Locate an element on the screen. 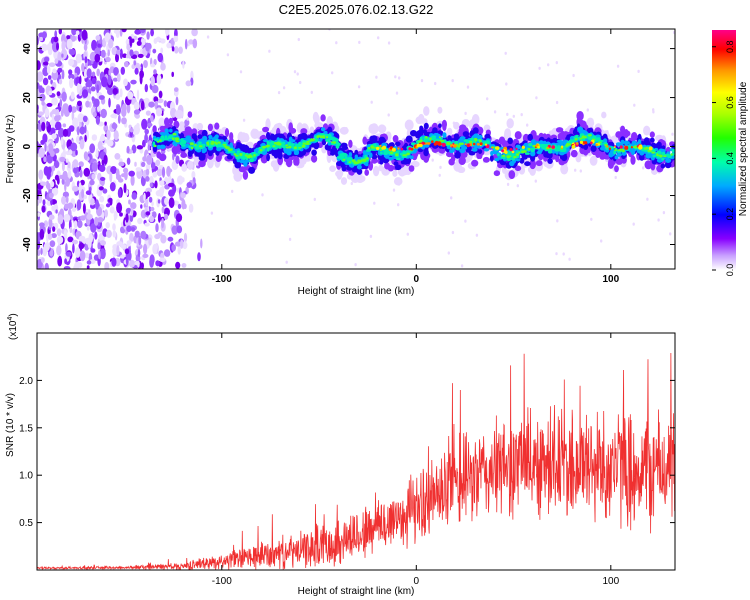 The image size is (750, 600). x-tick-label: 0 is located at coordinates (417, 581).